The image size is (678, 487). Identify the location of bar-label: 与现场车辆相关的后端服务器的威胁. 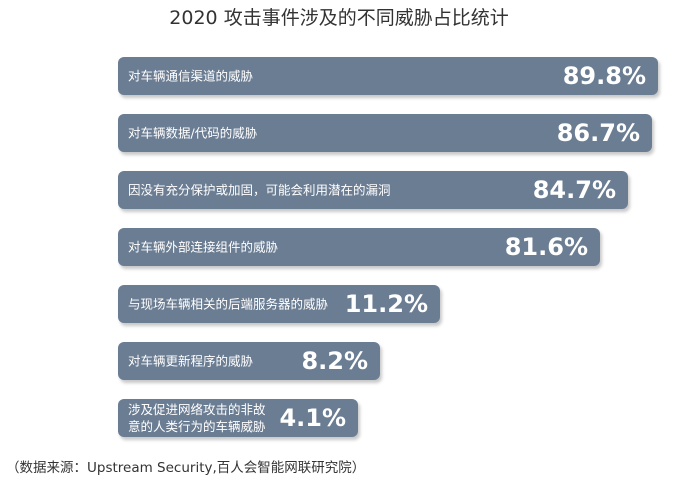
(228, 304).